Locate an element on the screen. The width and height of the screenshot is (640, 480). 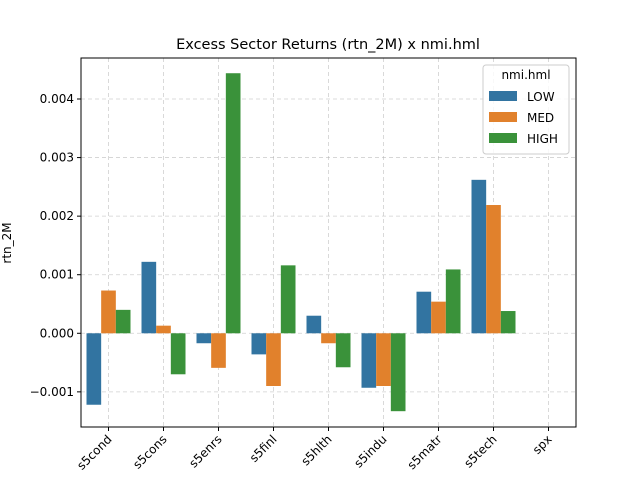
legend-label-med: MED is located at coordinates (540, 118).